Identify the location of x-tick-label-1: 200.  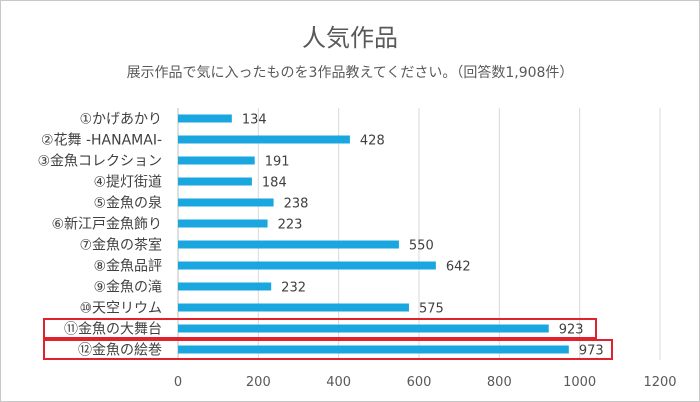
(258, 382).